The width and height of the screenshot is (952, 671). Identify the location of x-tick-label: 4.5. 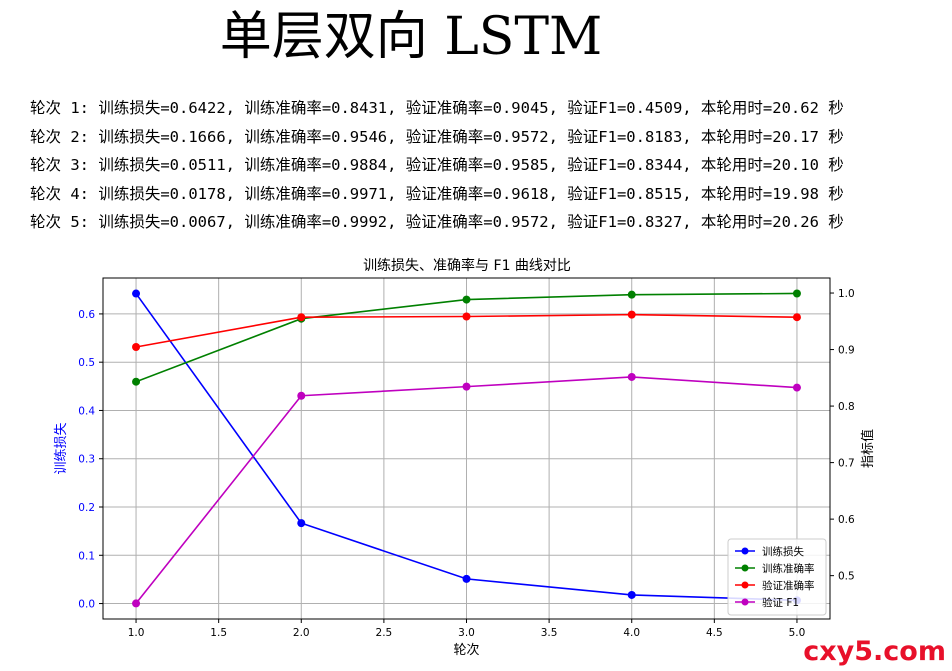
(714, 633).